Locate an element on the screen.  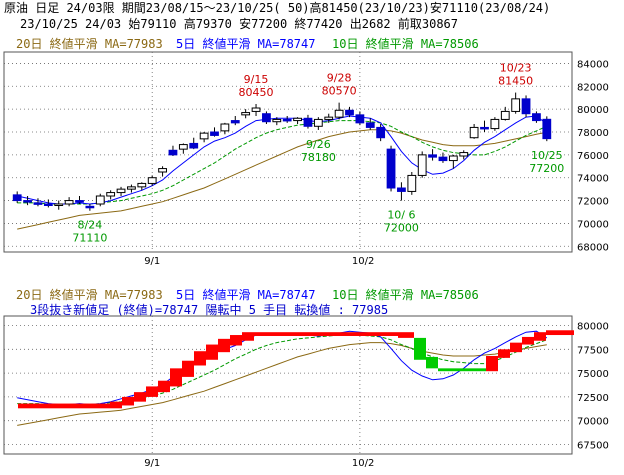
annotation-date: 9/28 is located at coordinates (339, 78).